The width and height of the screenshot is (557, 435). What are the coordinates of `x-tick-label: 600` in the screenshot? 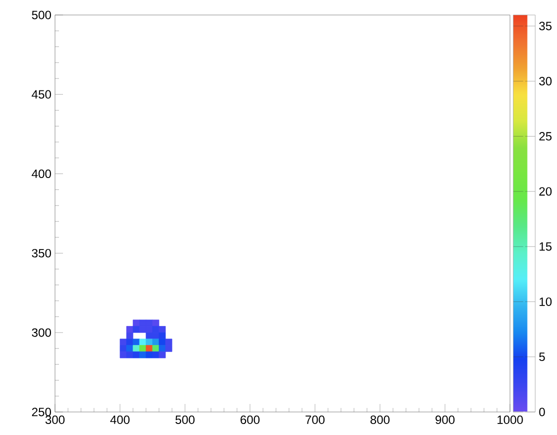 It's located at (250, 420).